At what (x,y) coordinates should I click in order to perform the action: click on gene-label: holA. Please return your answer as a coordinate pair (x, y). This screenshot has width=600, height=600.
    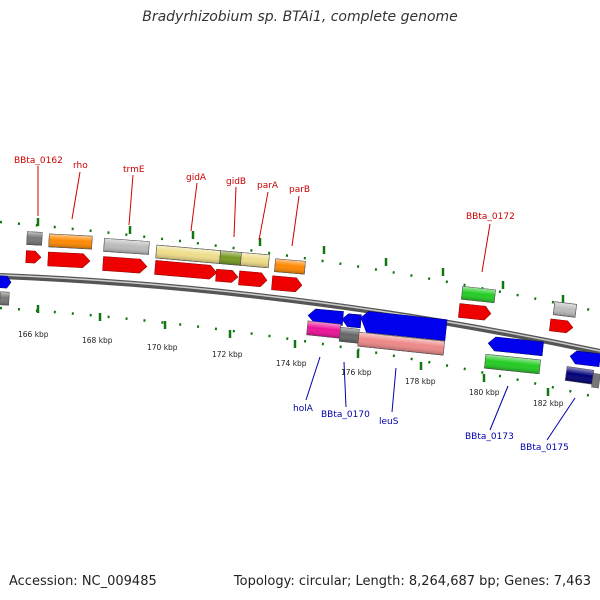
    Looking at the image, I should click on (303, 409).